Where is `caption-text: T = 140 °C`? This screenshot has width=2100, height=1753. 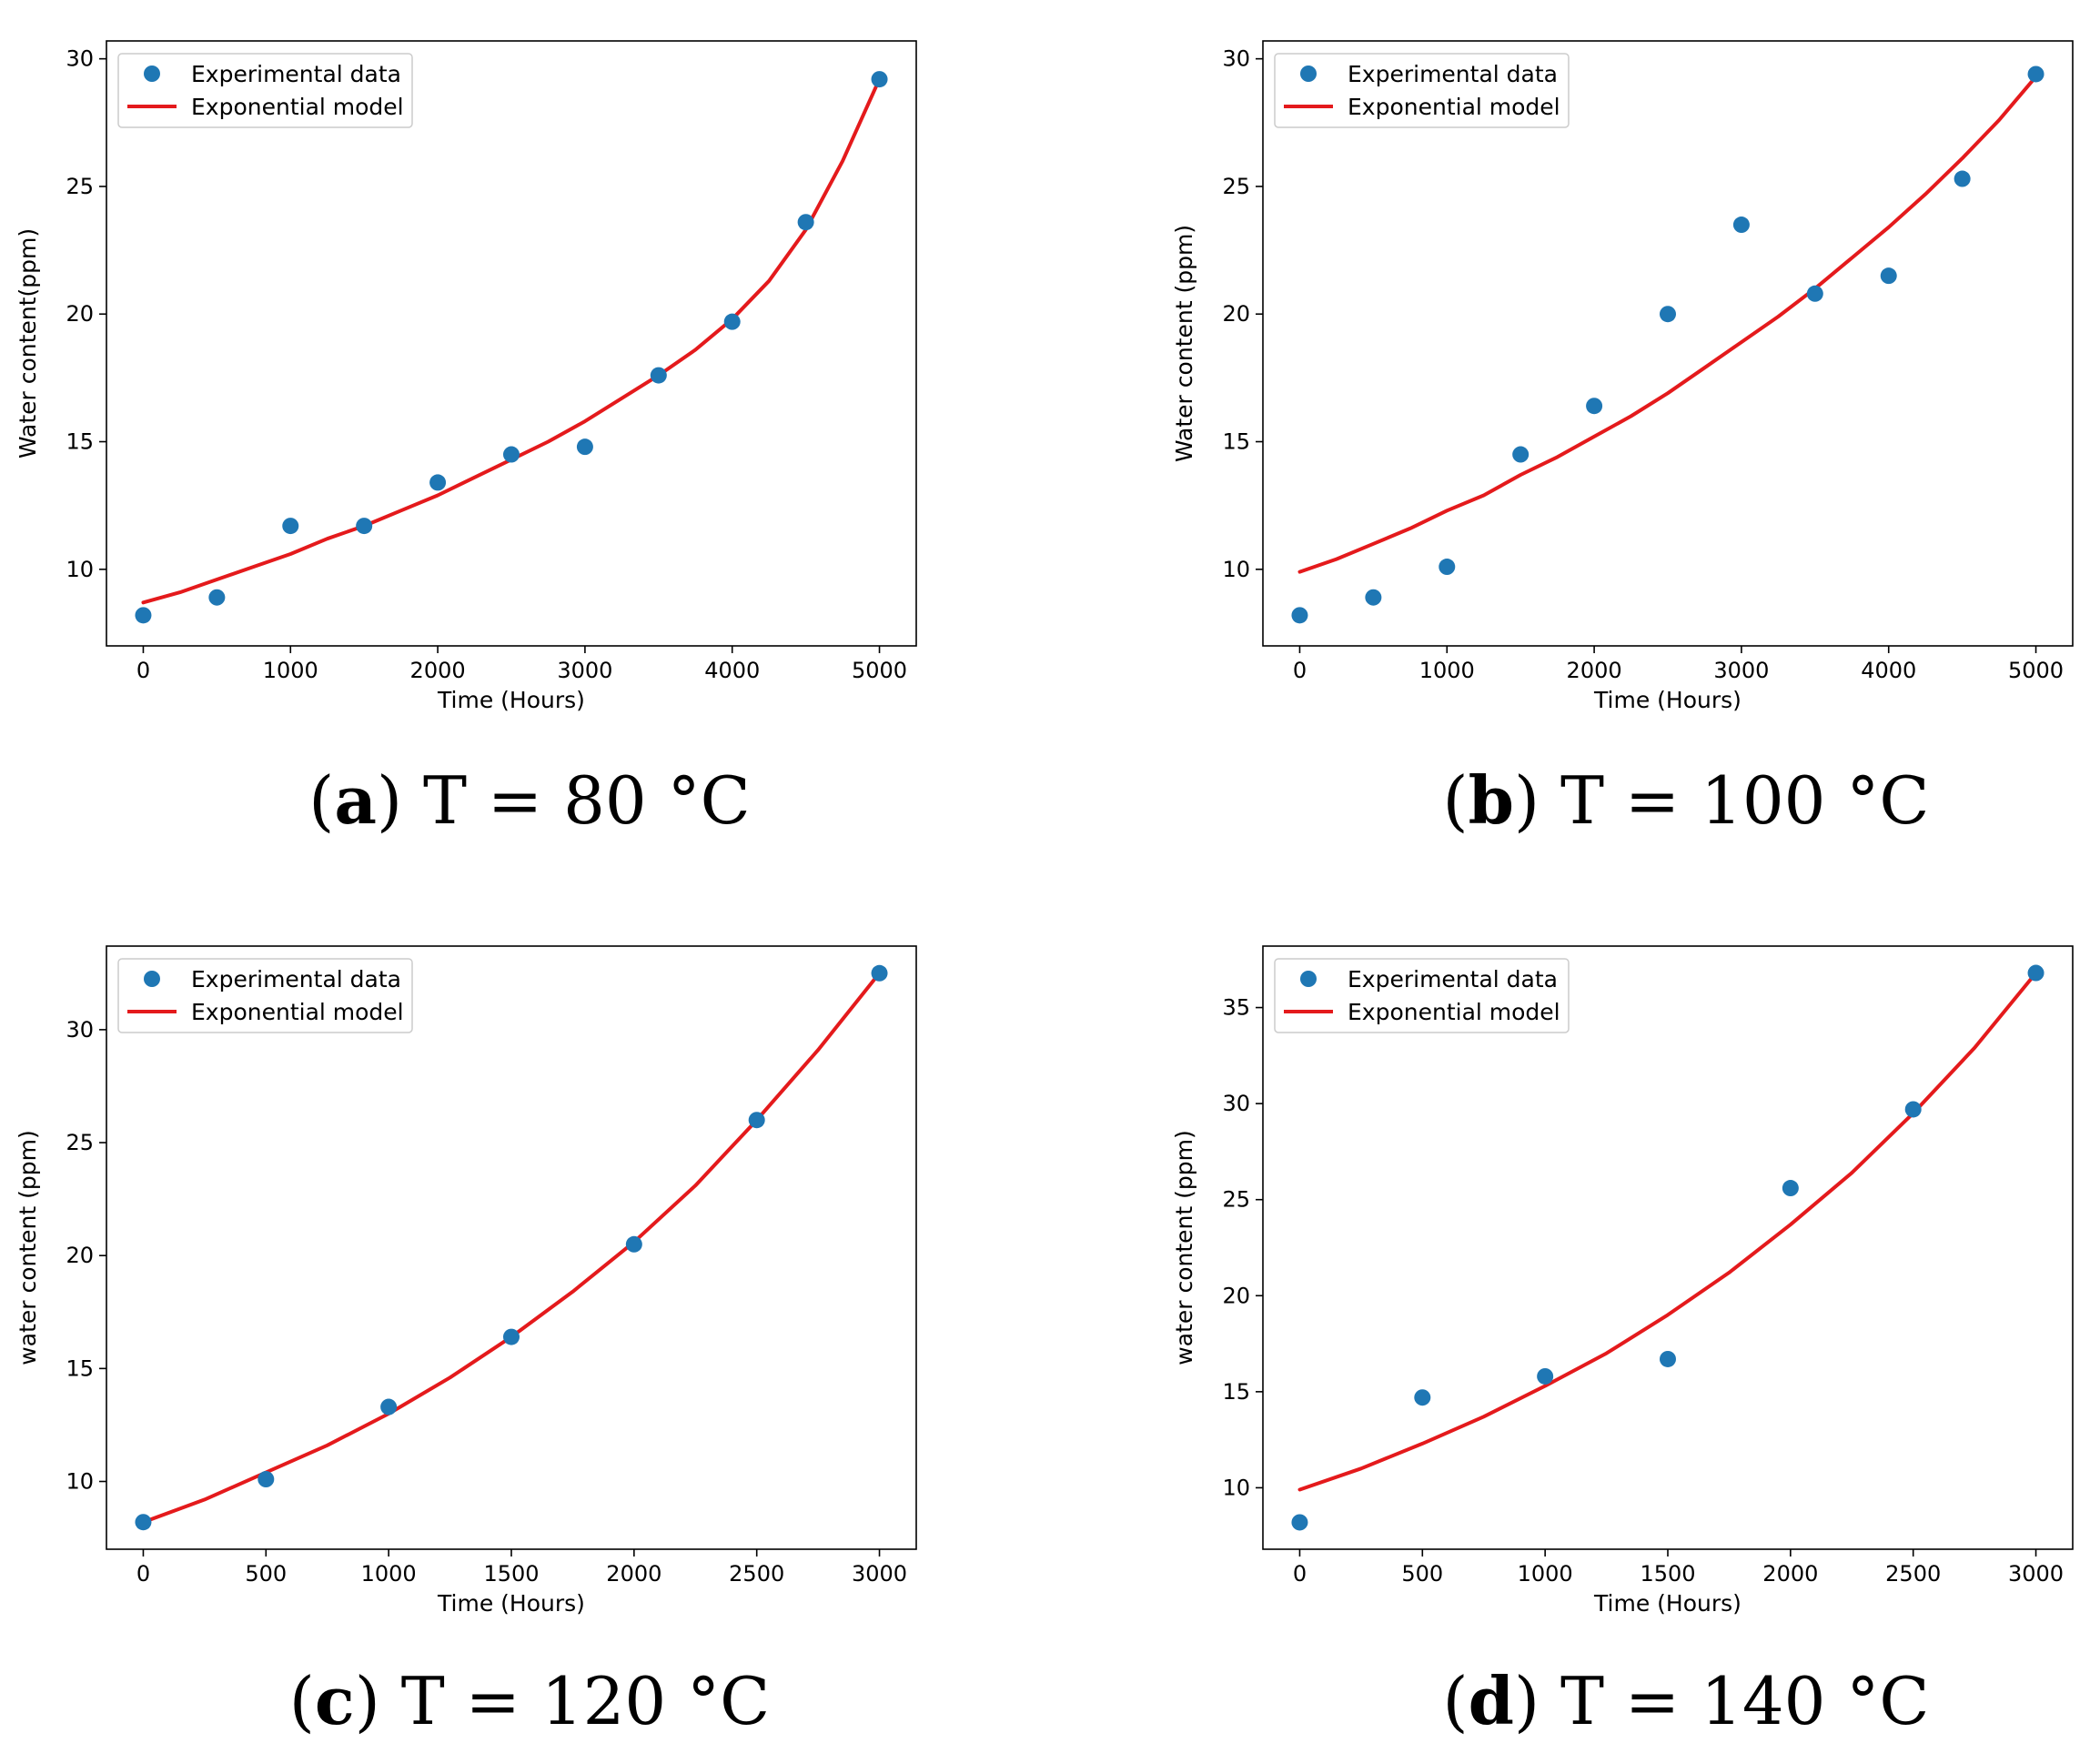
caption-text: T = 140 °C is located at coordinates (1745, 1701).